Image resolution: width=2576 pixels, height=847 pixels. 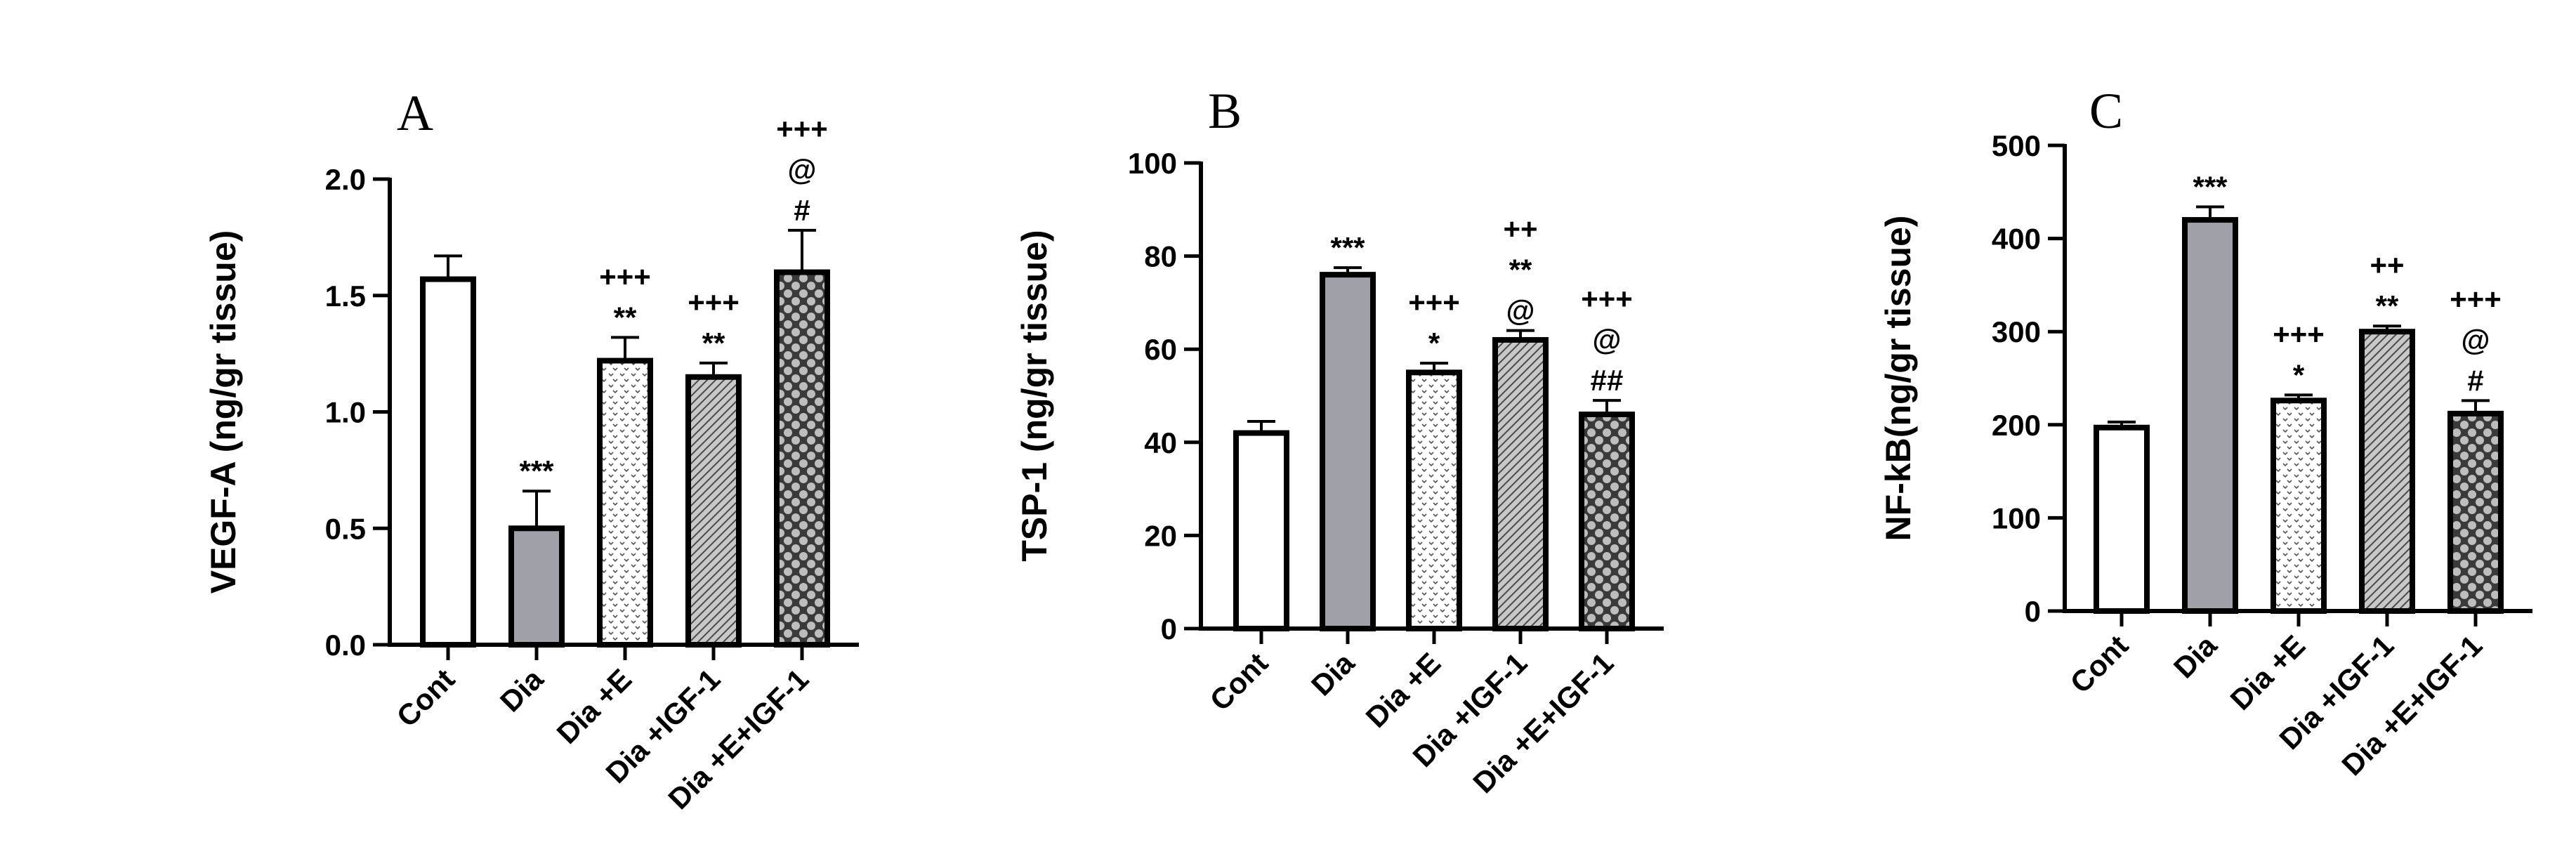 I want to click on y-axis-label: VEGF-A (ng/gr tissue), so click(x=223, y=412).